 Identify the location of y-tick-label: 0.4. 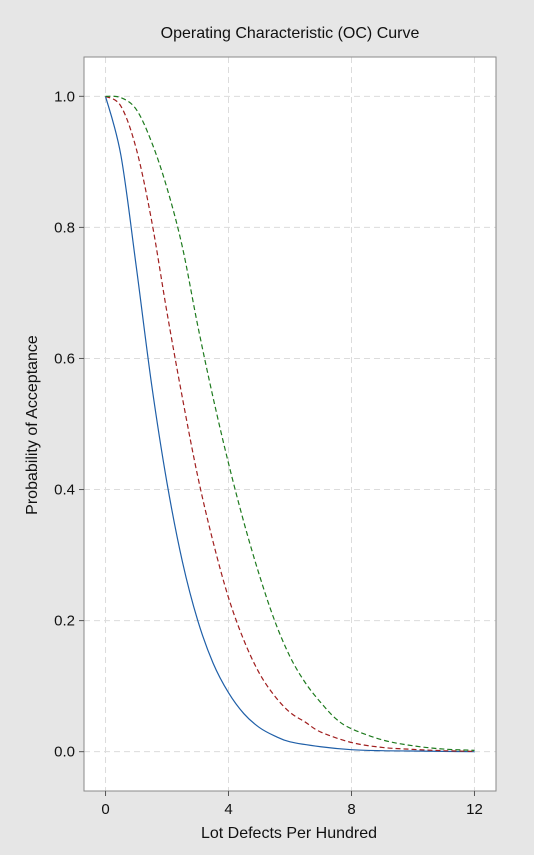
(64, 490).